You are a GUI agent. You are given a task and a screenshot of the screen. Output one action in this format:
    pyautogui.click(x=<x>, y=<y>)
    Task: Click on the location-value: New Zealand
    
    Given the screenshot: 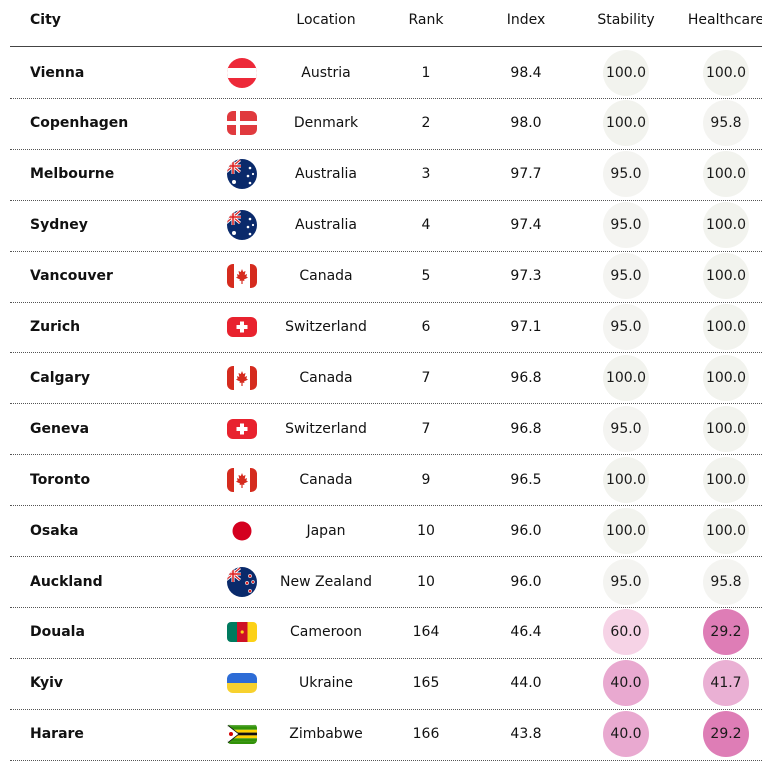 What is the action you would take?
    pyautogui.click(x=326, y=581)
    